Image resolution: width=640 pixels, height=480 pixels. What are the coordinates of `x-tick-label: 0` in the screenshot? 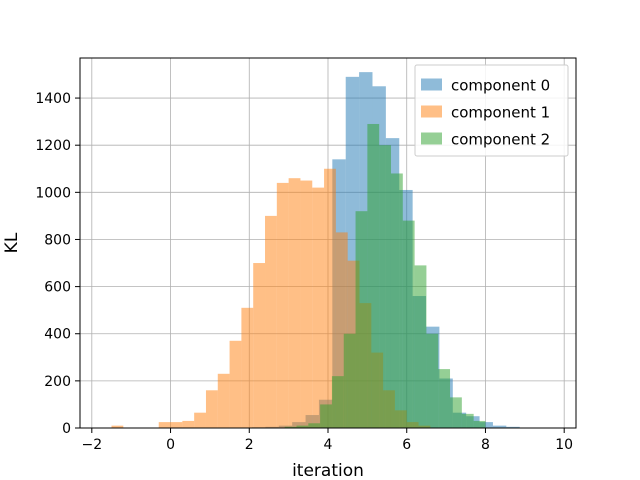 It's located at (170, 445).